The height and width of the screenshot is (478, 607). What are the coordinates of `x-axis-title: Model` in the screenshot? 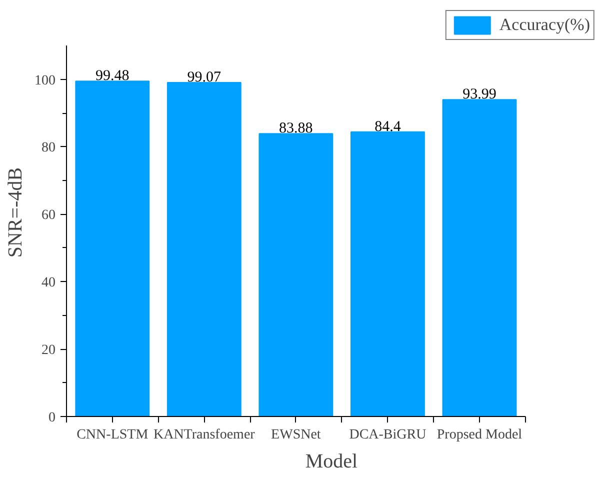 It's located at (331, 461).